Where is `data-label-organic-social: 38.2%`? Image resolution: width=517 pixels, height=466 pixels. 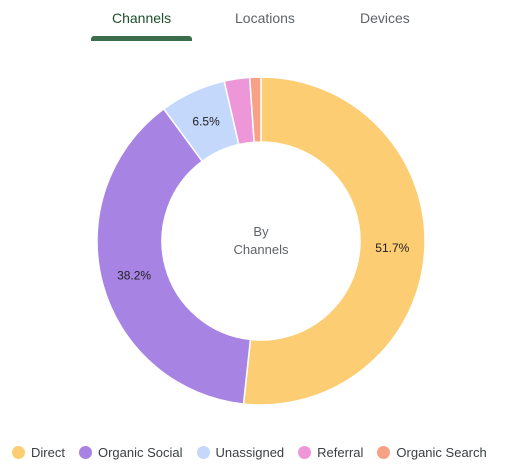 data-label-organic-social: 38.2% is located at coordinates (134, 275).